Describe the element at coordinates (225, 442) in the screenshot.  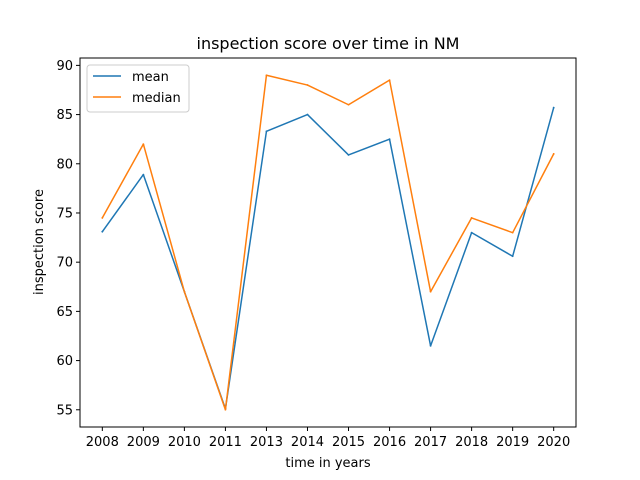
I see `x-tick-label: 2011` at that location.